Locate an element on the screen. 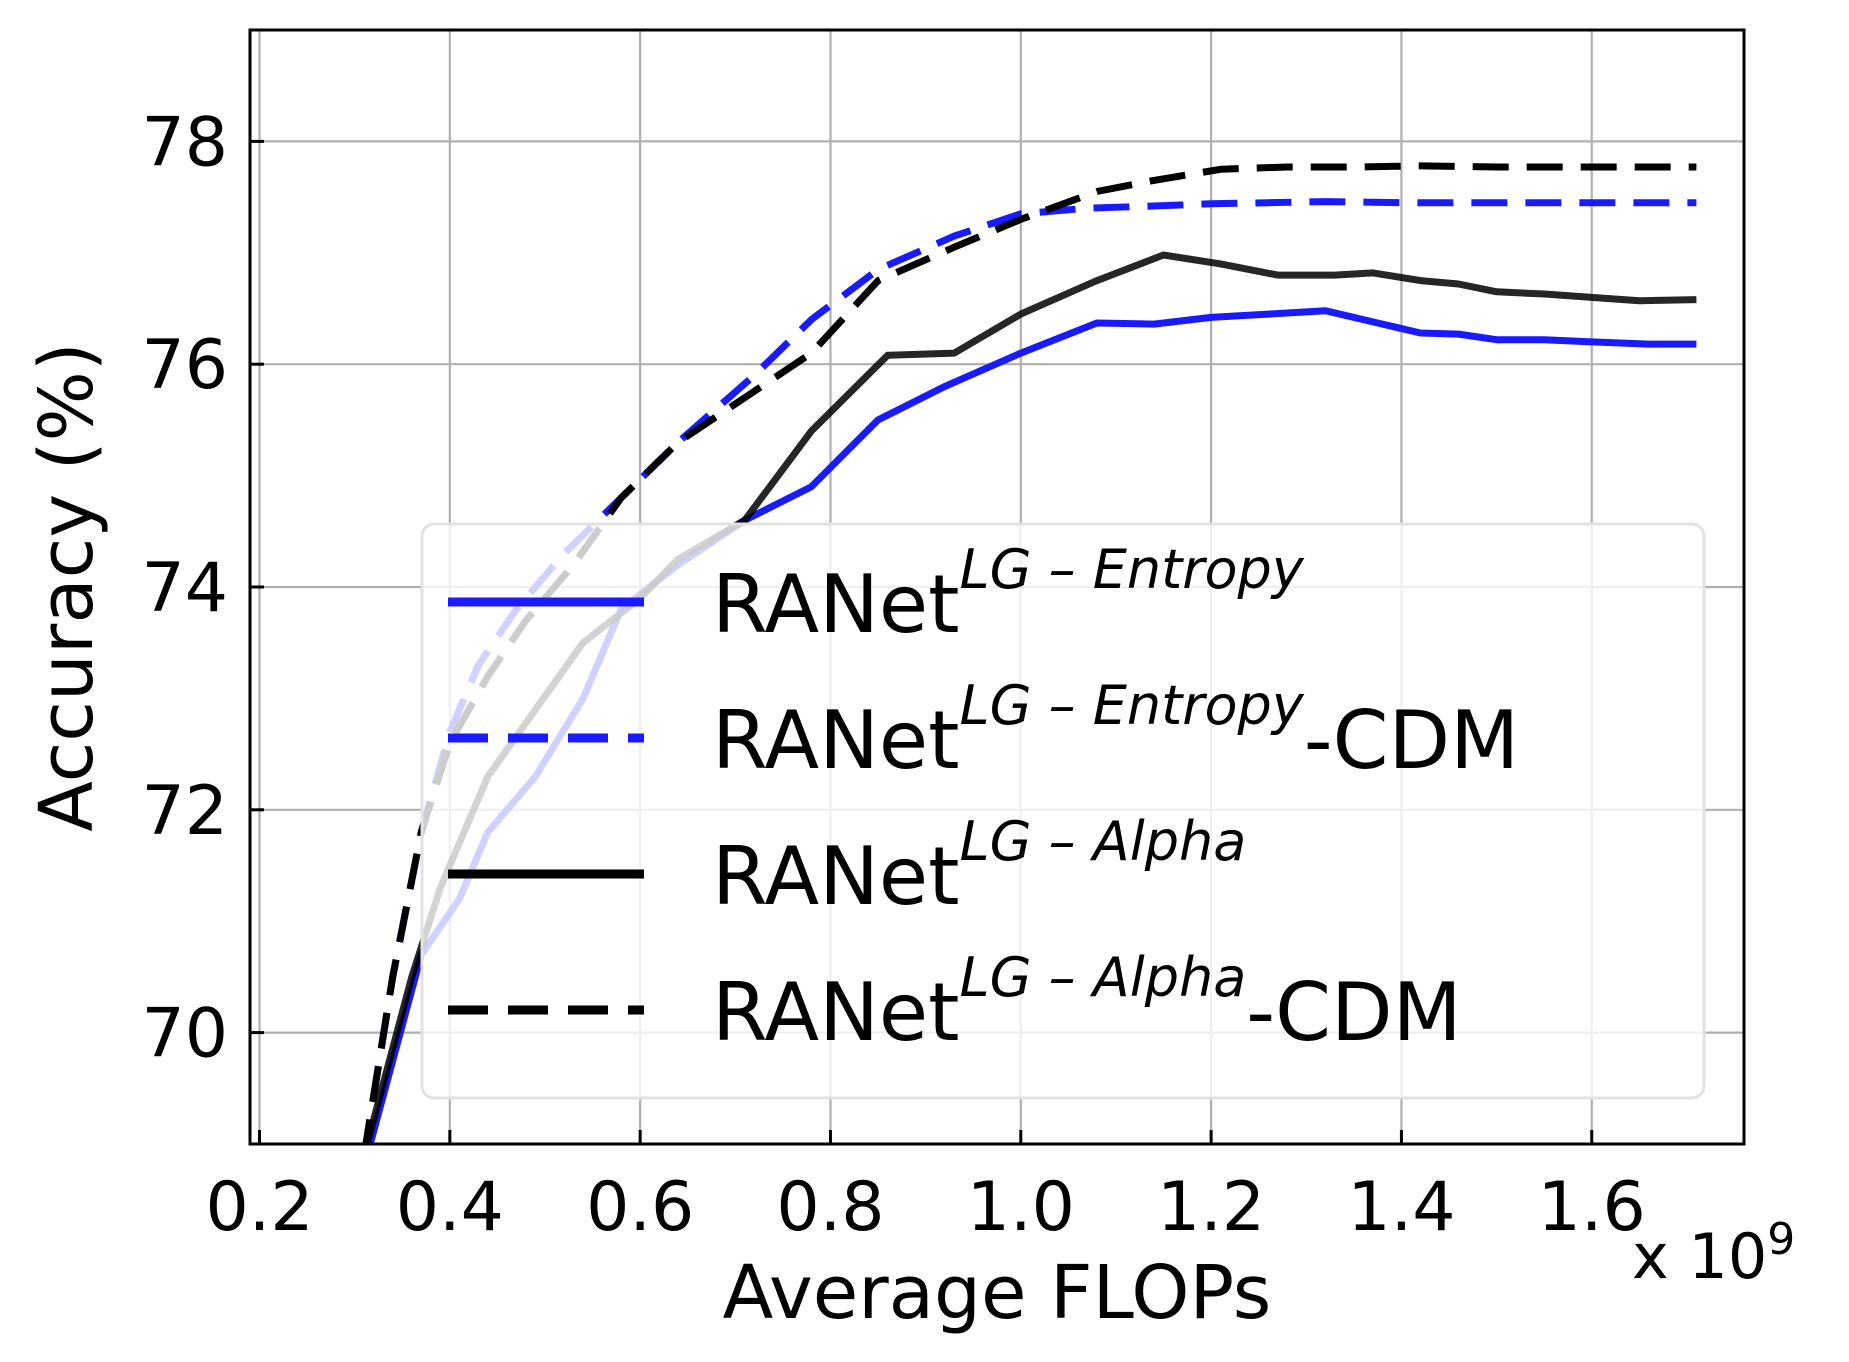  legend-label-1: RANetLG – Entropy is located at coordinates (1008, 594).